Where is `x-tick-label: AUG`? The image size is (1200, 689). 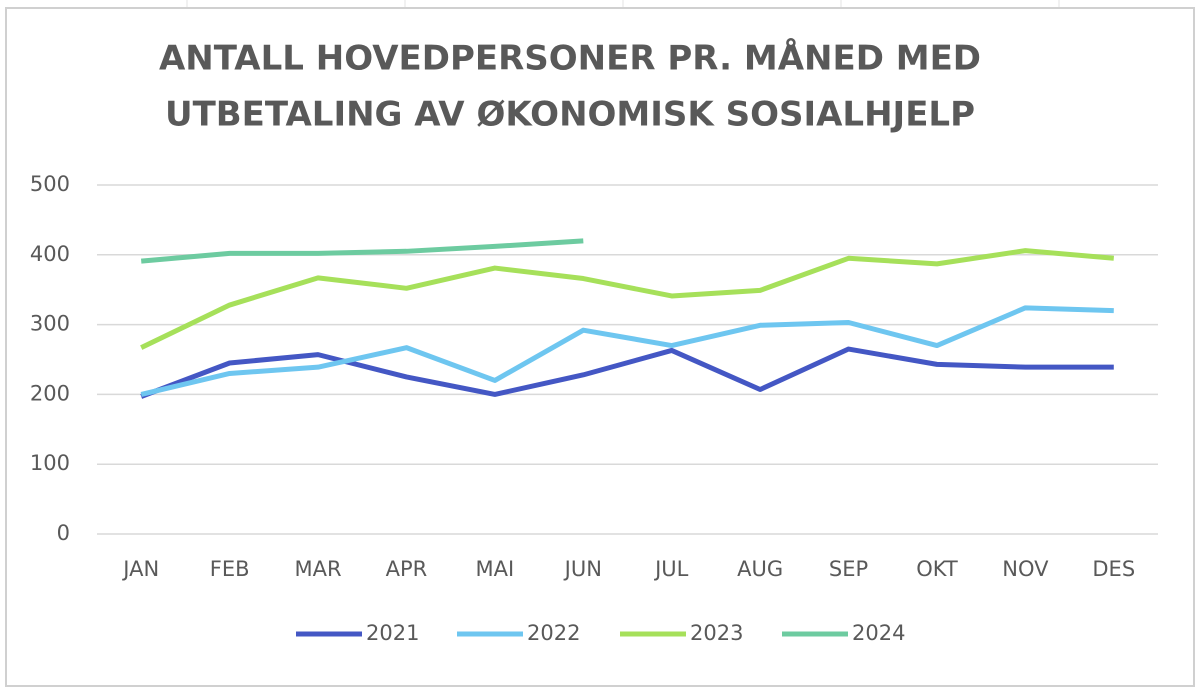 x-tick-label: AUG is located at coordinates (760, 569).